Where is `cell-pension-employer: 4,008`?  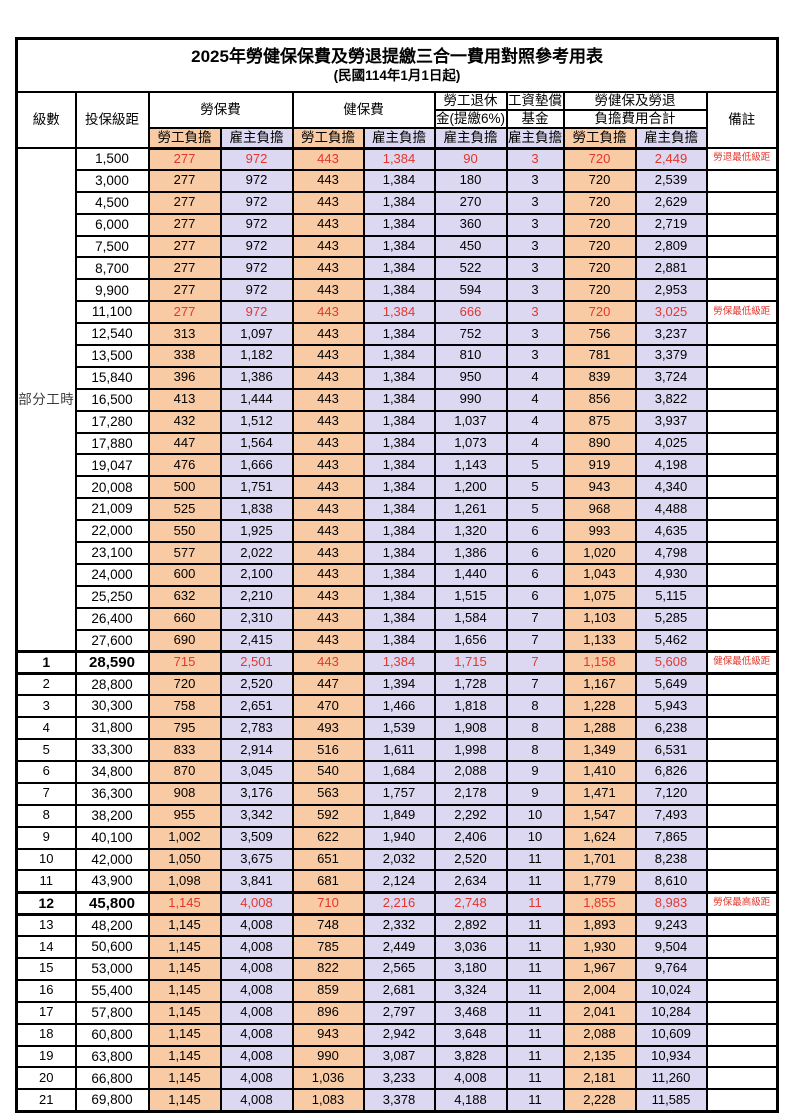
cell-pension-employer: 4,008 is located at coordinates (470, 1078).